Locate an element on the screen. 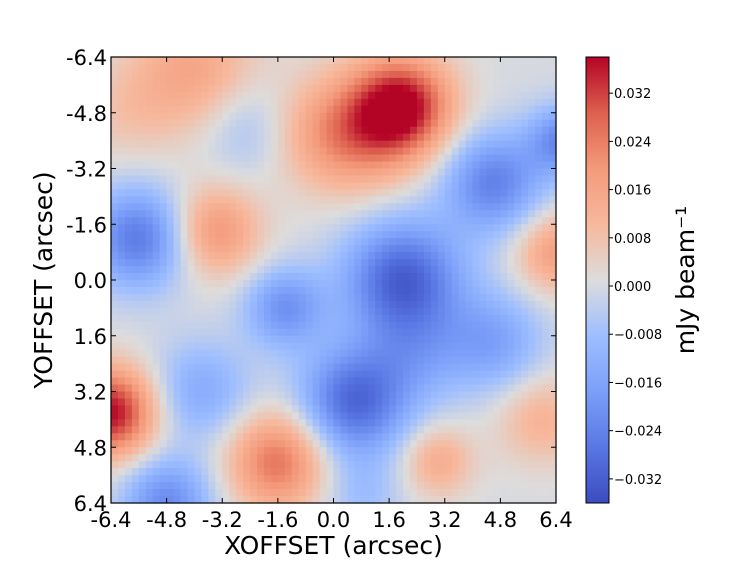 The width and height of the screenshot is (747, 561). colorbar-tick-label: 0.000 is located at coordinates (632, 287).